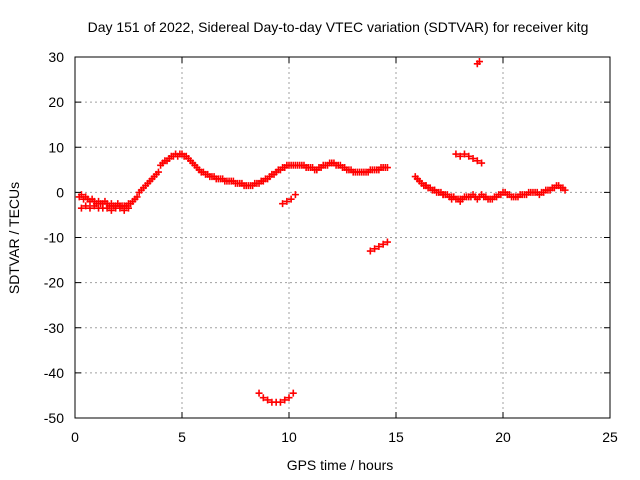 The width and height of the screenshot is (640, 480). Describe the element at coordinates (289, 437) in the screenshot. I see `x-tick-label: 10` at that location.